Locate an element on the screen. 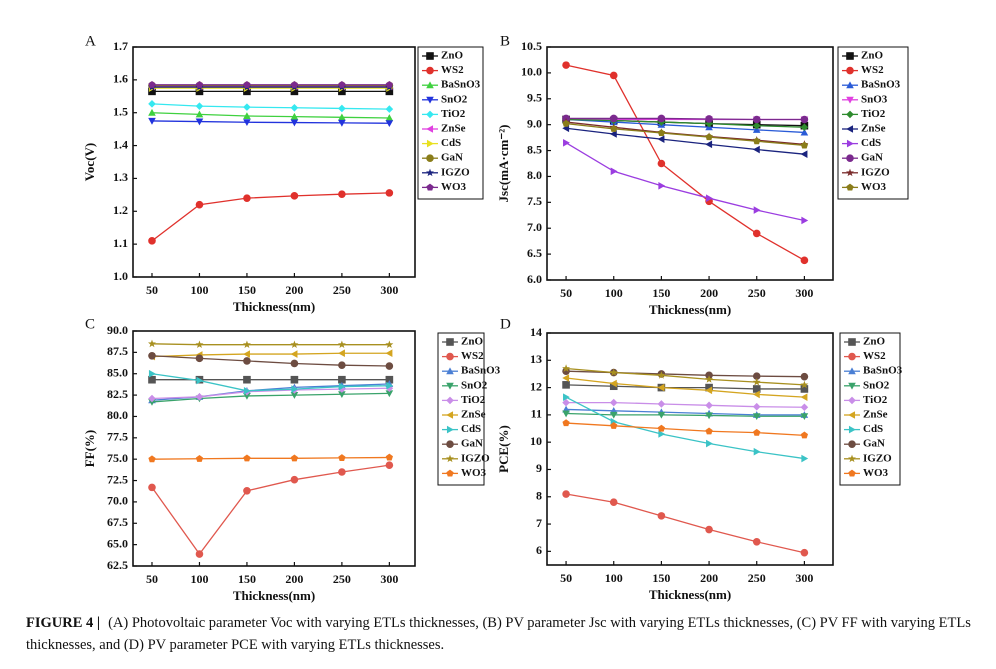 The image size is (996, 669). plot-frame is located at coordinates (690, 449).